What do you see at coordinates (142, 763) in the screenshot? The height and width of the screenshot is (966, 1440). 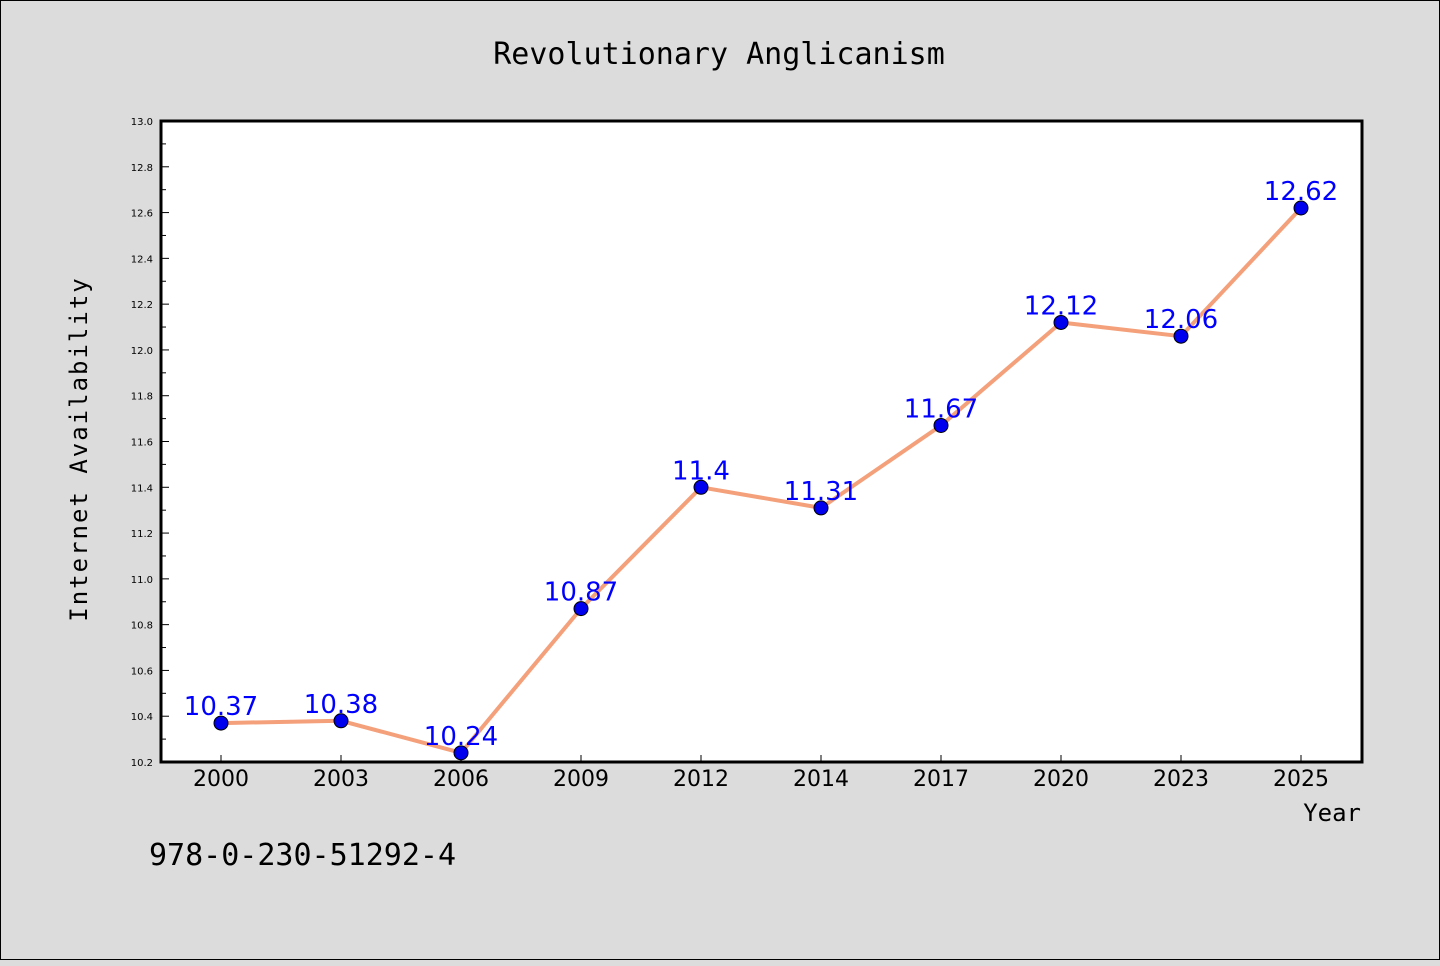 I see `y-tick-label: 10.2` at bounding box center [142, 763].